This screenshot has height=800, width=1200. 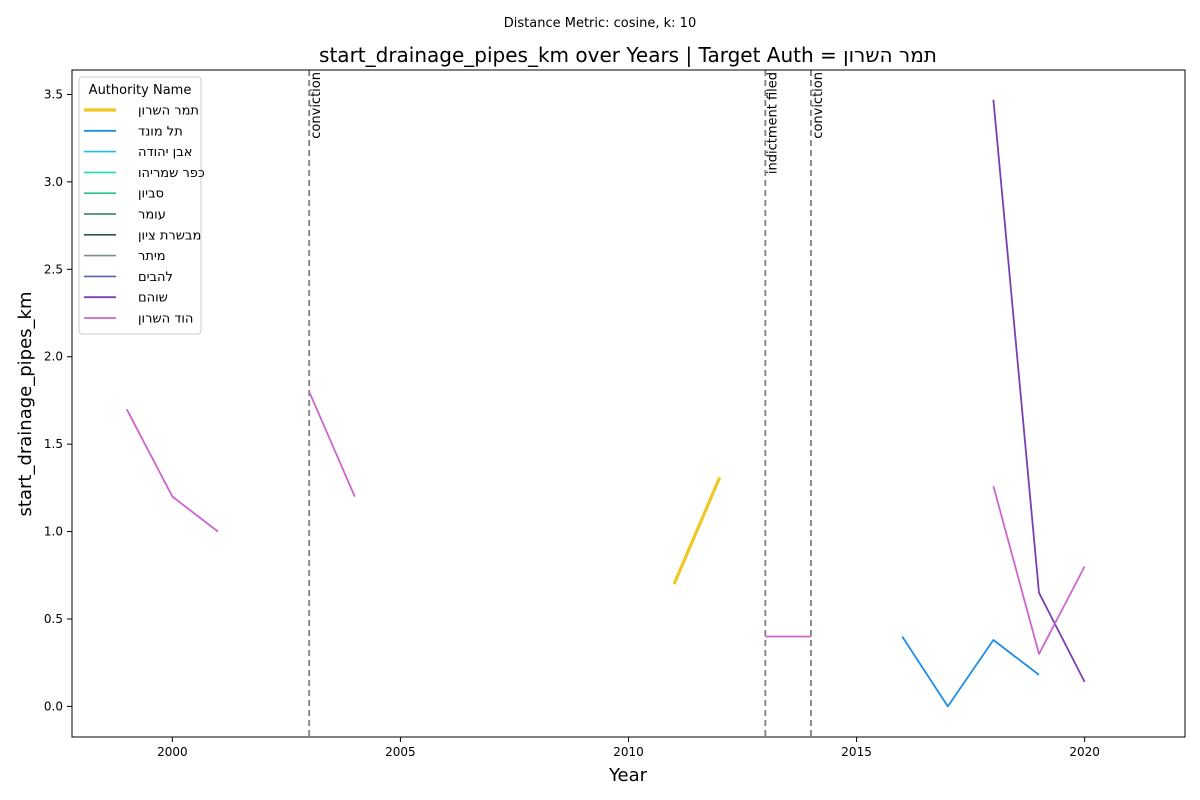 I want to click on y-tick-label: 3.0, so click(x=53, y=182).